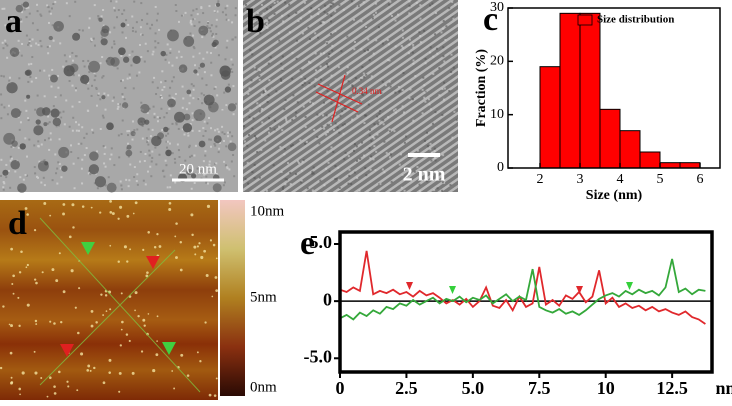 Image resolution: width=732 pixels, height=406 pixels. What do you see at coordinates (522, 287) in the screenshot?
I see `profile-line` at bounding box center [522, 287].